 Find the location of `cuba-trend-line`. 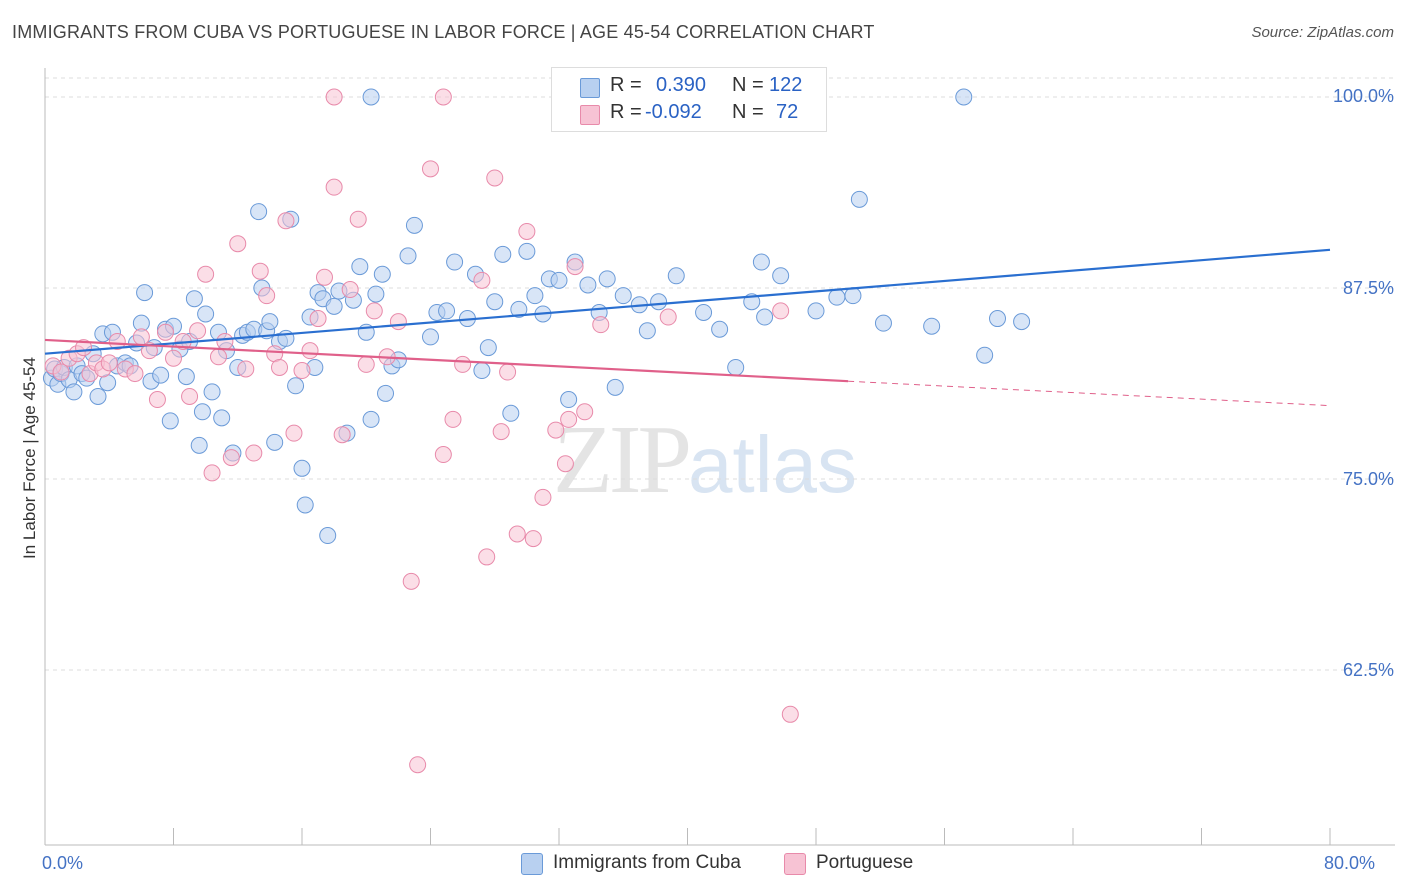

cuba-trend-line is located at coordinates (687, 301).